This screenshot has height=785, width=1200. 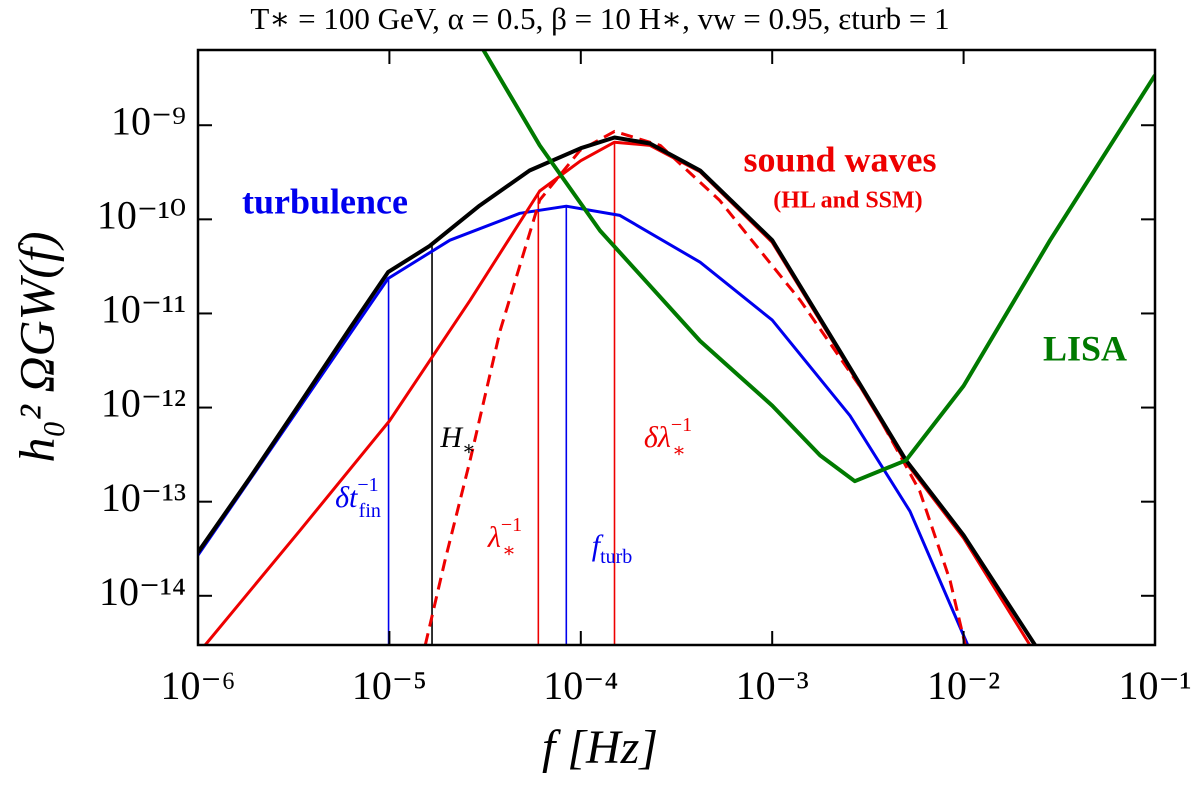 What do you see at coordinates (451, 437) in the screenshot?
I see `marker-symbol: H` at bounding box center [451, 437].